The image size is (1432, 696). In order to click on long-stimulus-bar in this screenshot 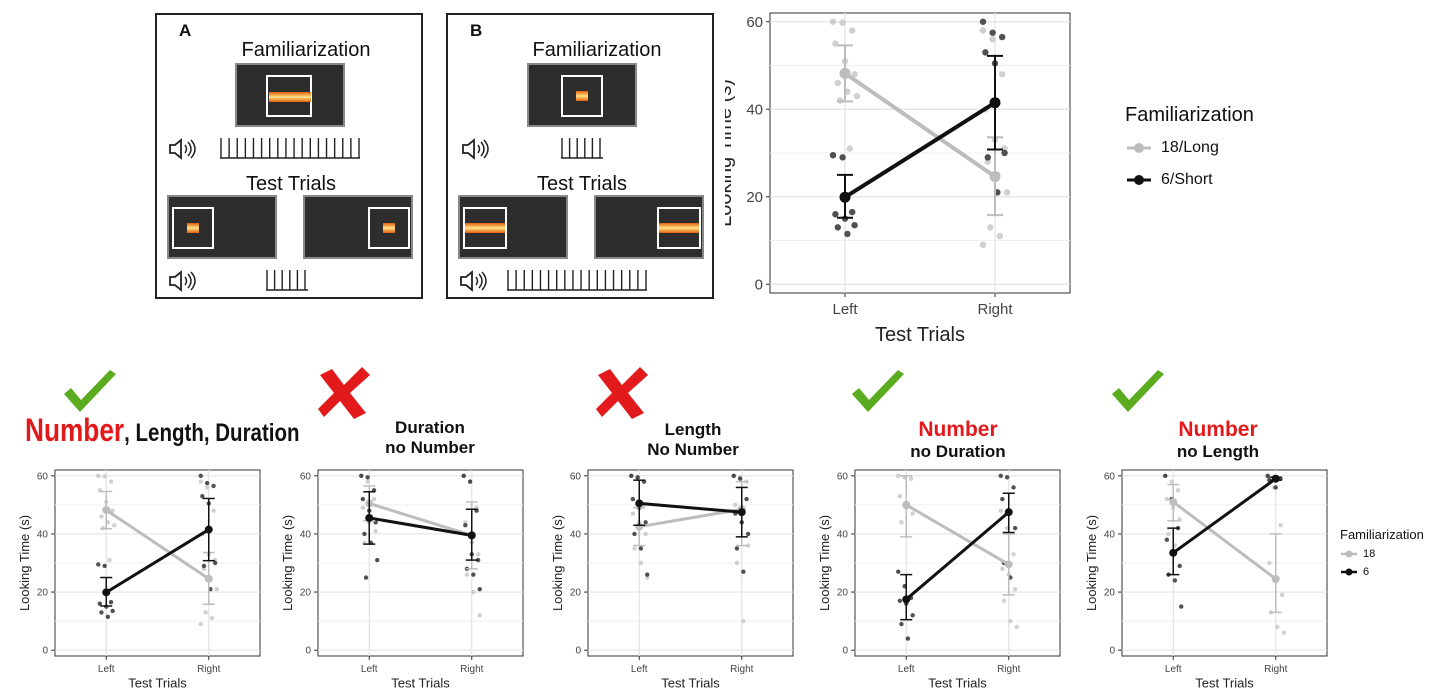, I will do `click(290, 97)`.